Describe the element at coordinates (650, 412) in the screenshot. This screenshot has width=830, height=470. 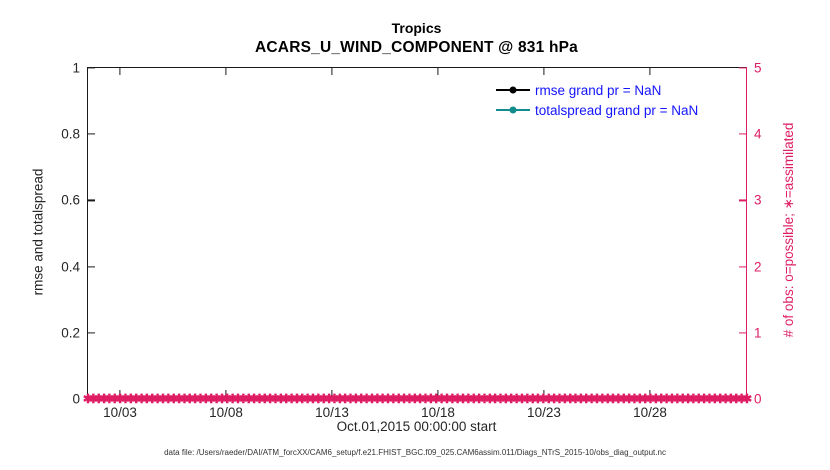
I see `x-tick-label: 10/28` at that location.